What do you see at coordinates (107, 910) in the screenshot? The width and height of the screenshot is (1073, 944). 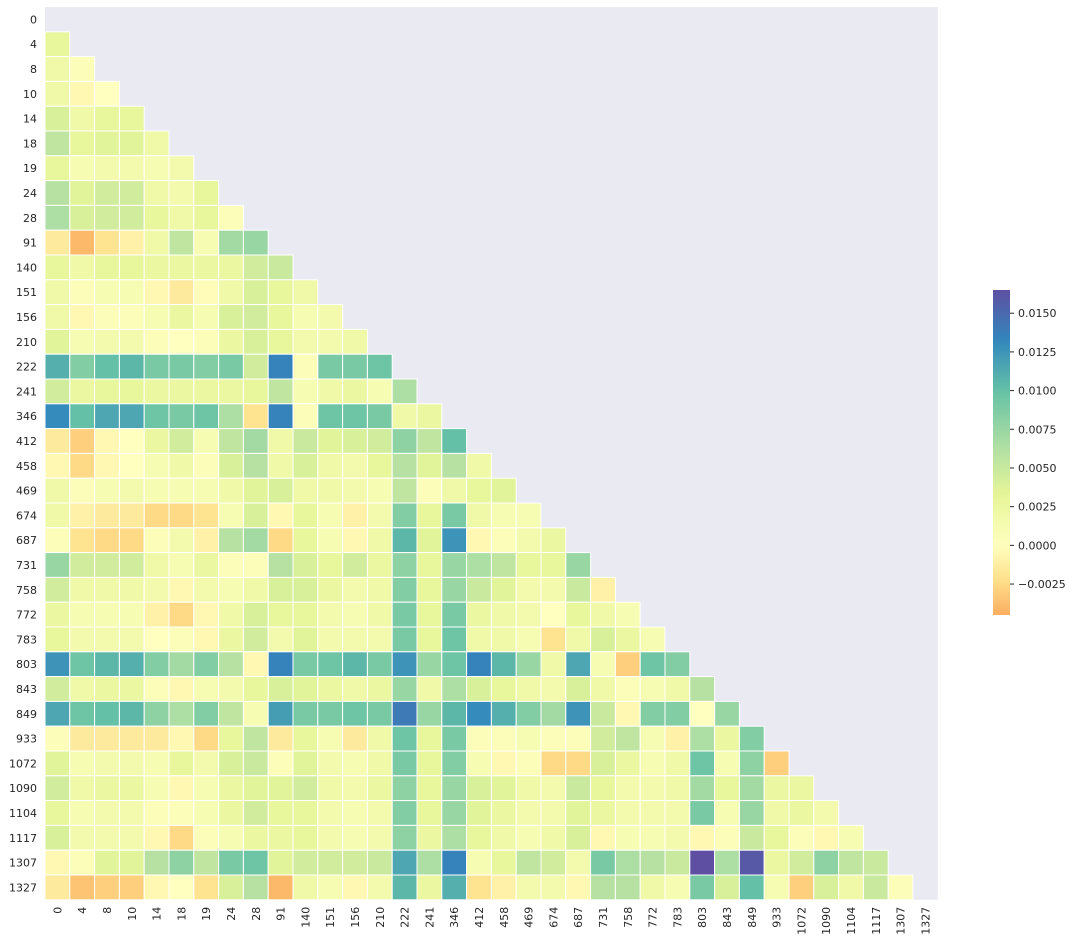 I see `x-tick-label: 8` at bounding box center [107, 910].